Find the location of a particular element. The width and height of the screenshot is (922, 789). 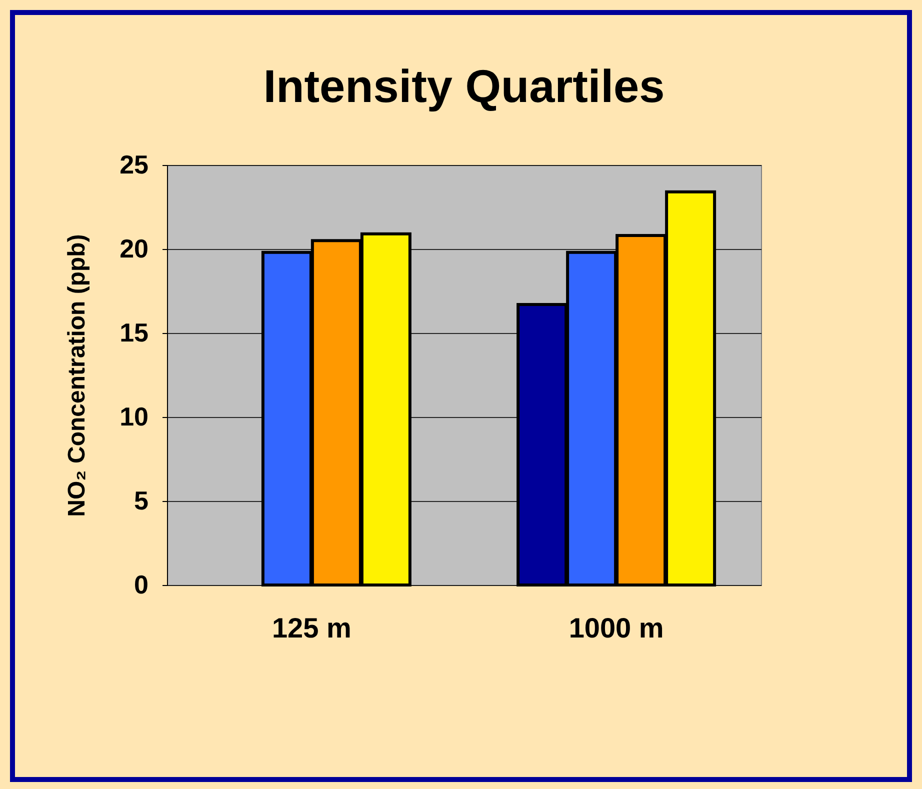

y-tick-label: 15 is located at coordinates (134, 333).